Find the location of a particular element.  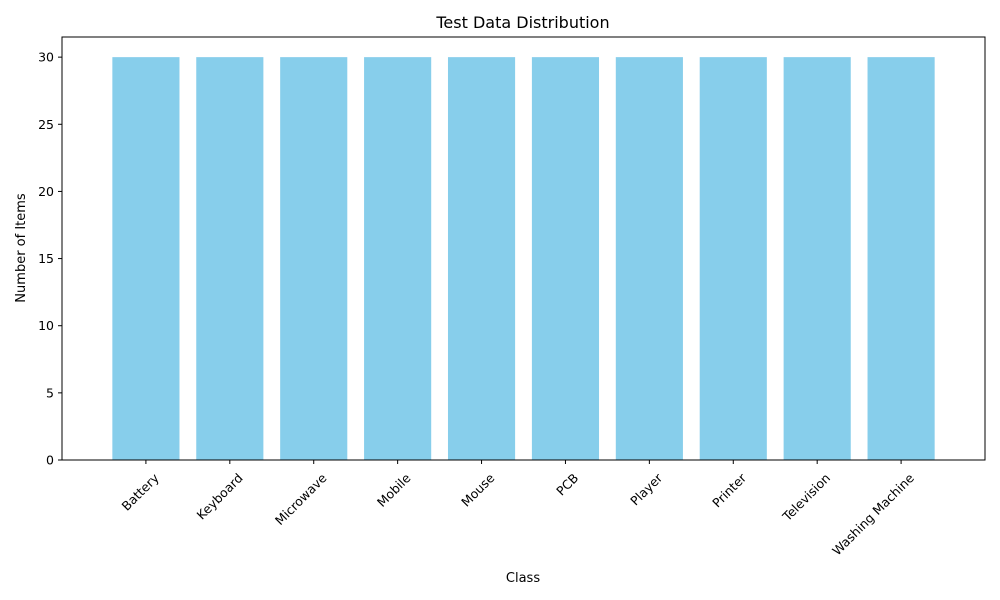

bar-pcb is located at coordinates (565, 258).